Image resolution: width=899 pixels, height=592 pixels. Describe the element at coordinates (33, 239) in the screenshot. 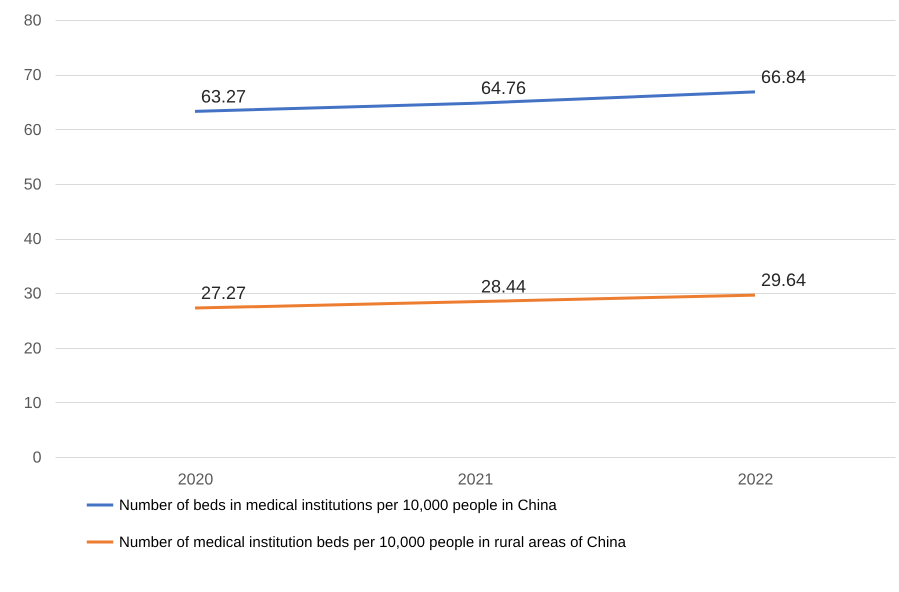

I see `y-tick-label: 40` at that location.